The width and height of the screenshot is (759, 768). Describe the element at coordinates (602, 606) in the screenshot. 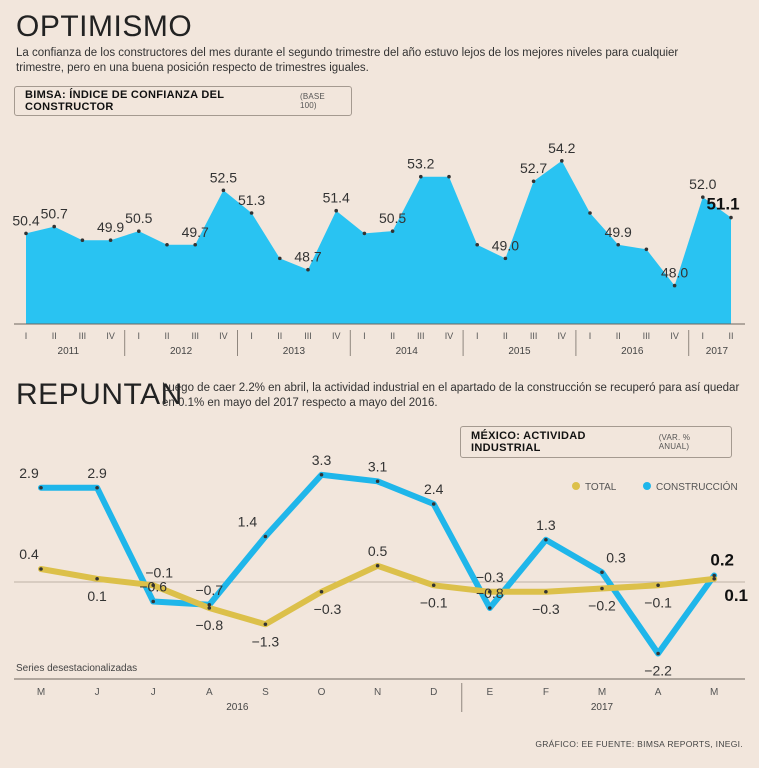

I see `total-data-label: −0.2` at that location.